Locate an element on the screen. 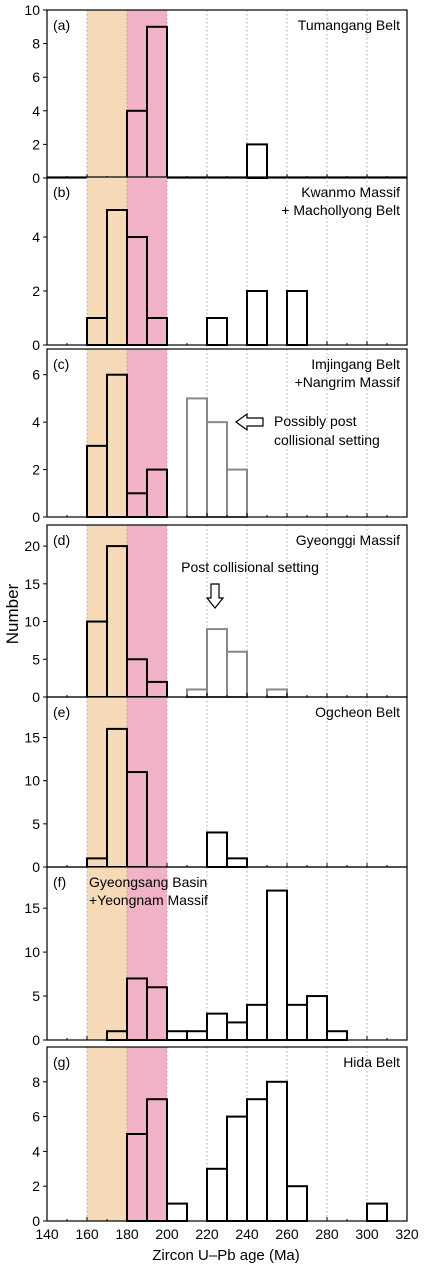 The height and width of the screenshot is (1268, 426). panel-title: + Machollyong Belt is located at coordinates (340, 210).